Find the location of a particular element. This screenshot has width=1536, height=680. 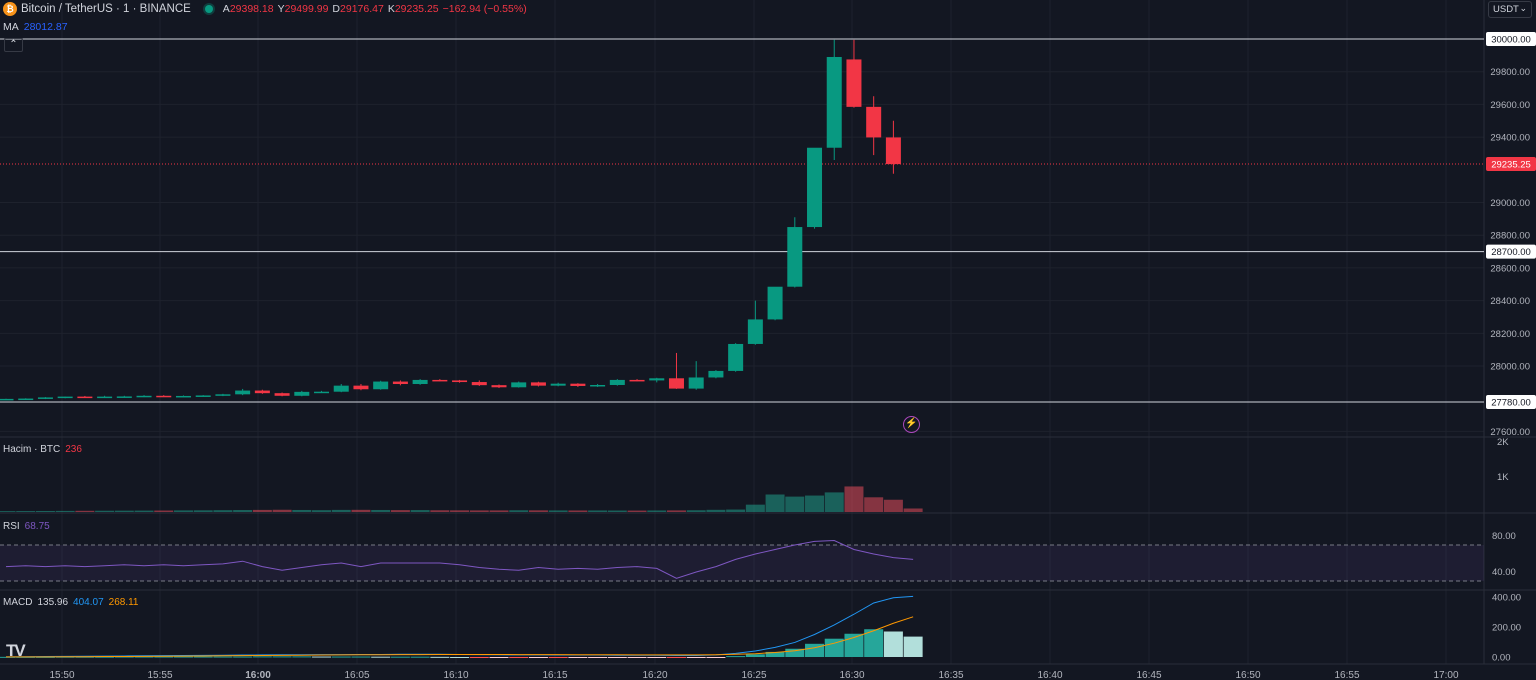

ohlc-open: A29398.18 is located at coordinates (248, 9).